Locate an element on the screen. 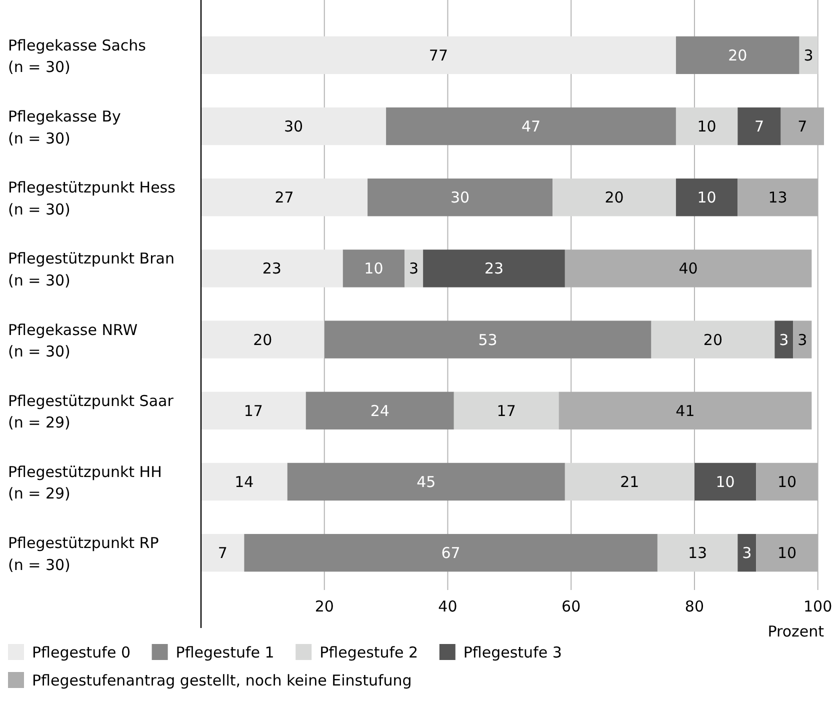 This screenshot has height=713, width=836. x-tick-label: 80 is located at coordinates (694, 606).